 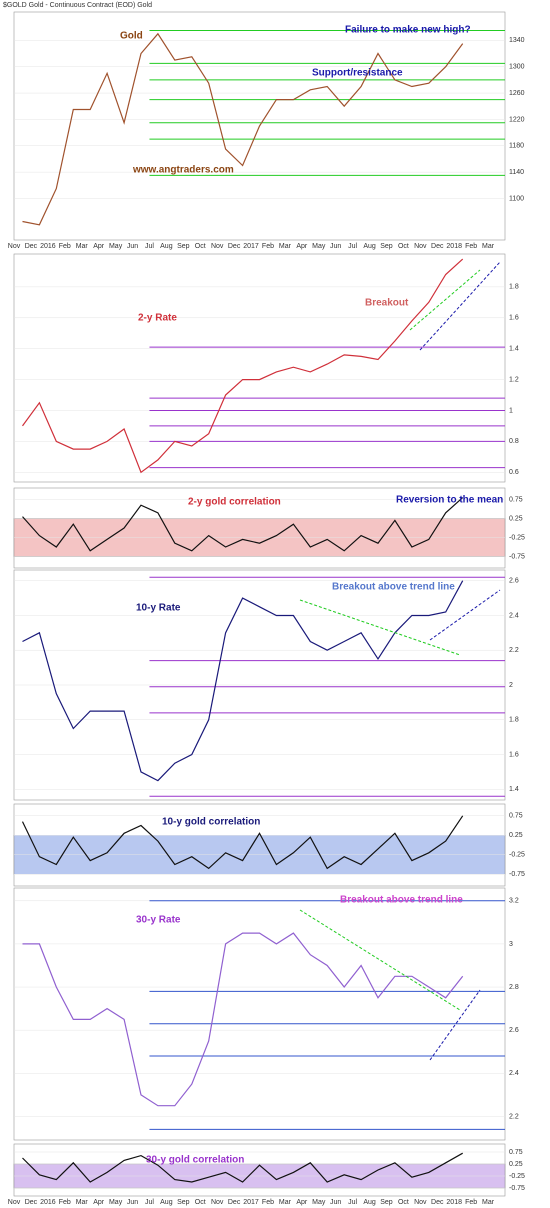 I want to click on y-tick-label: 1.2, so click(x=514, y=379).